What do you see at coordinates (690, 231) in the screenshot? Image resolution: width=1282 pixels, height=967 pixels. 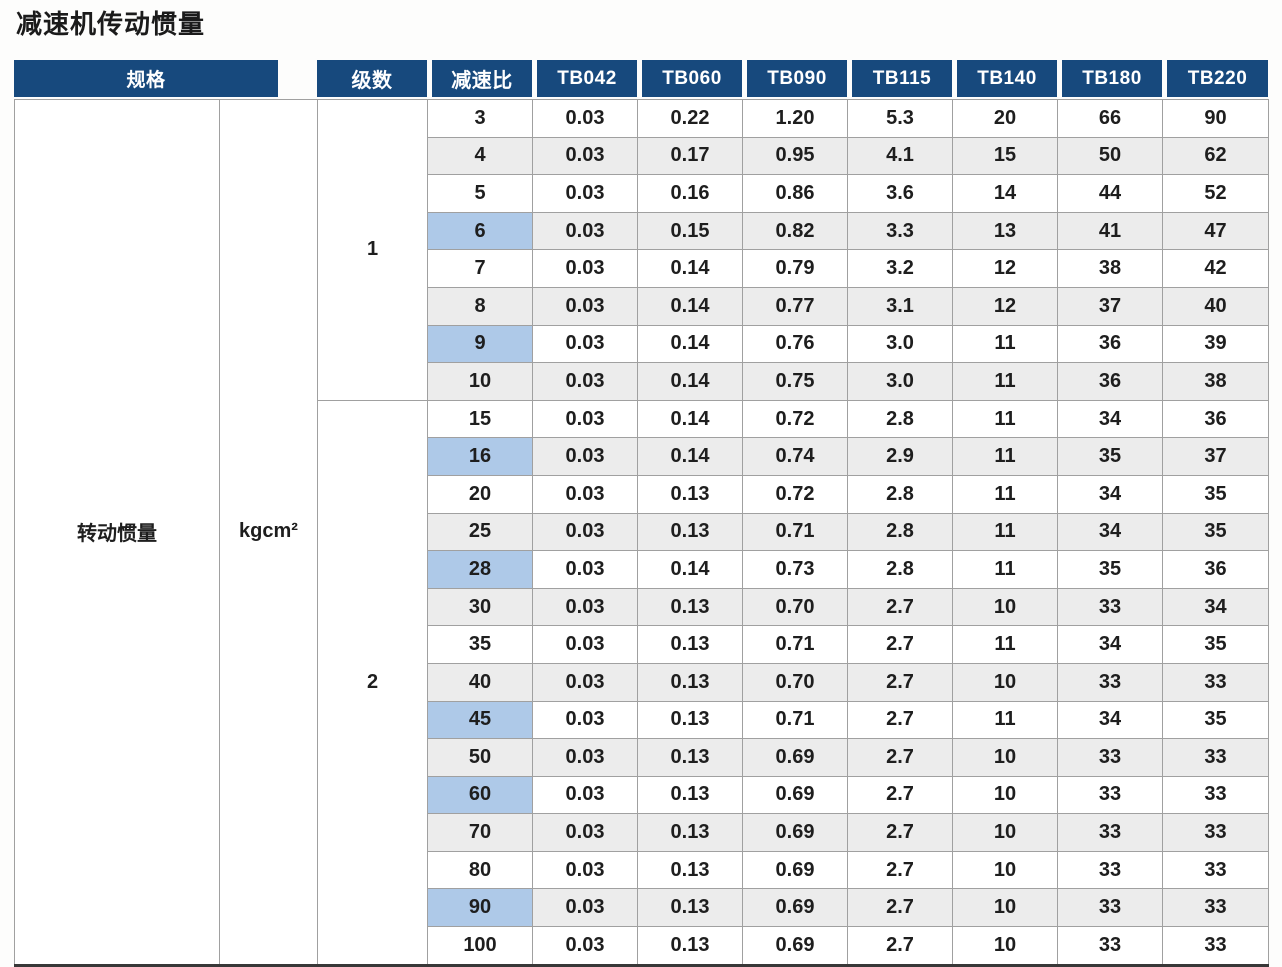 I see `value-cell: 0.15` at bounding box center [690, 231].